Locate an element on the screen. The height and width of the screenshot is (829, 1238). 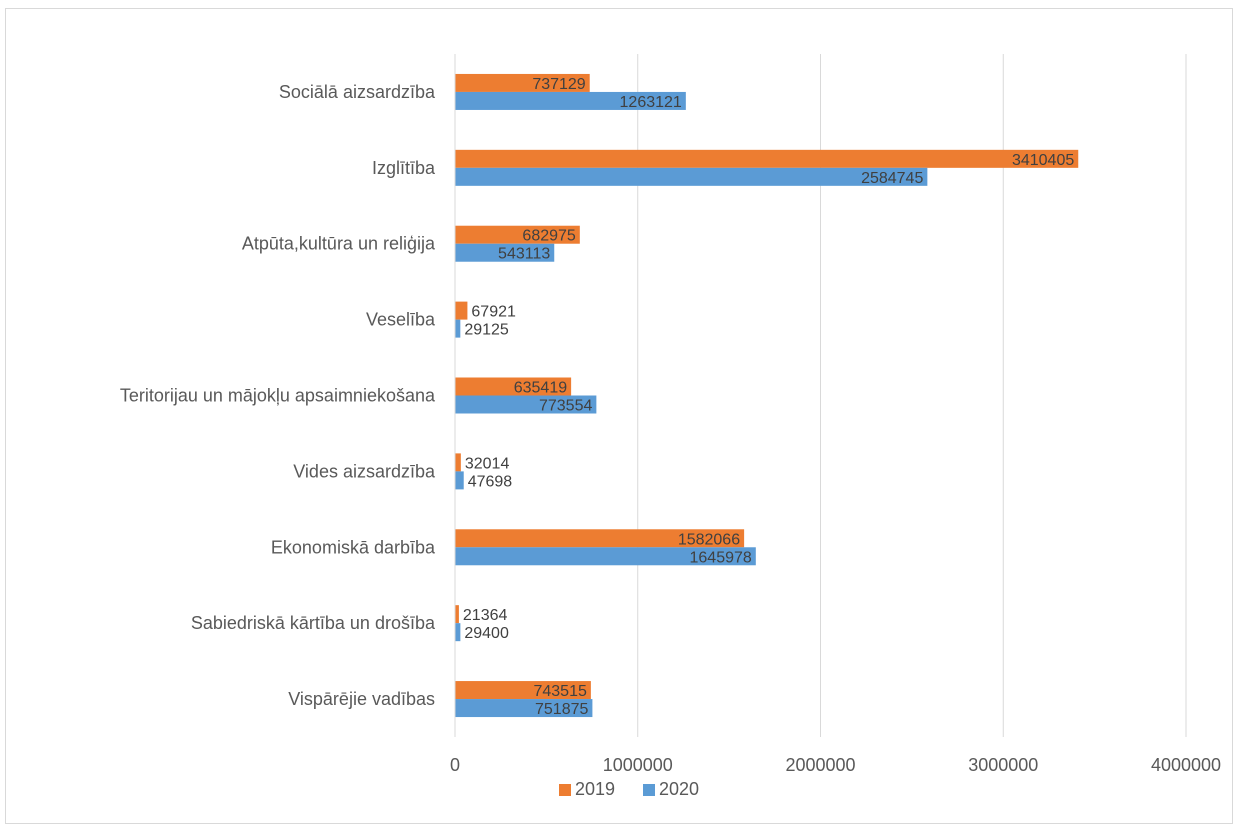
category-label: Veselība is located at coordinates (401, 320).